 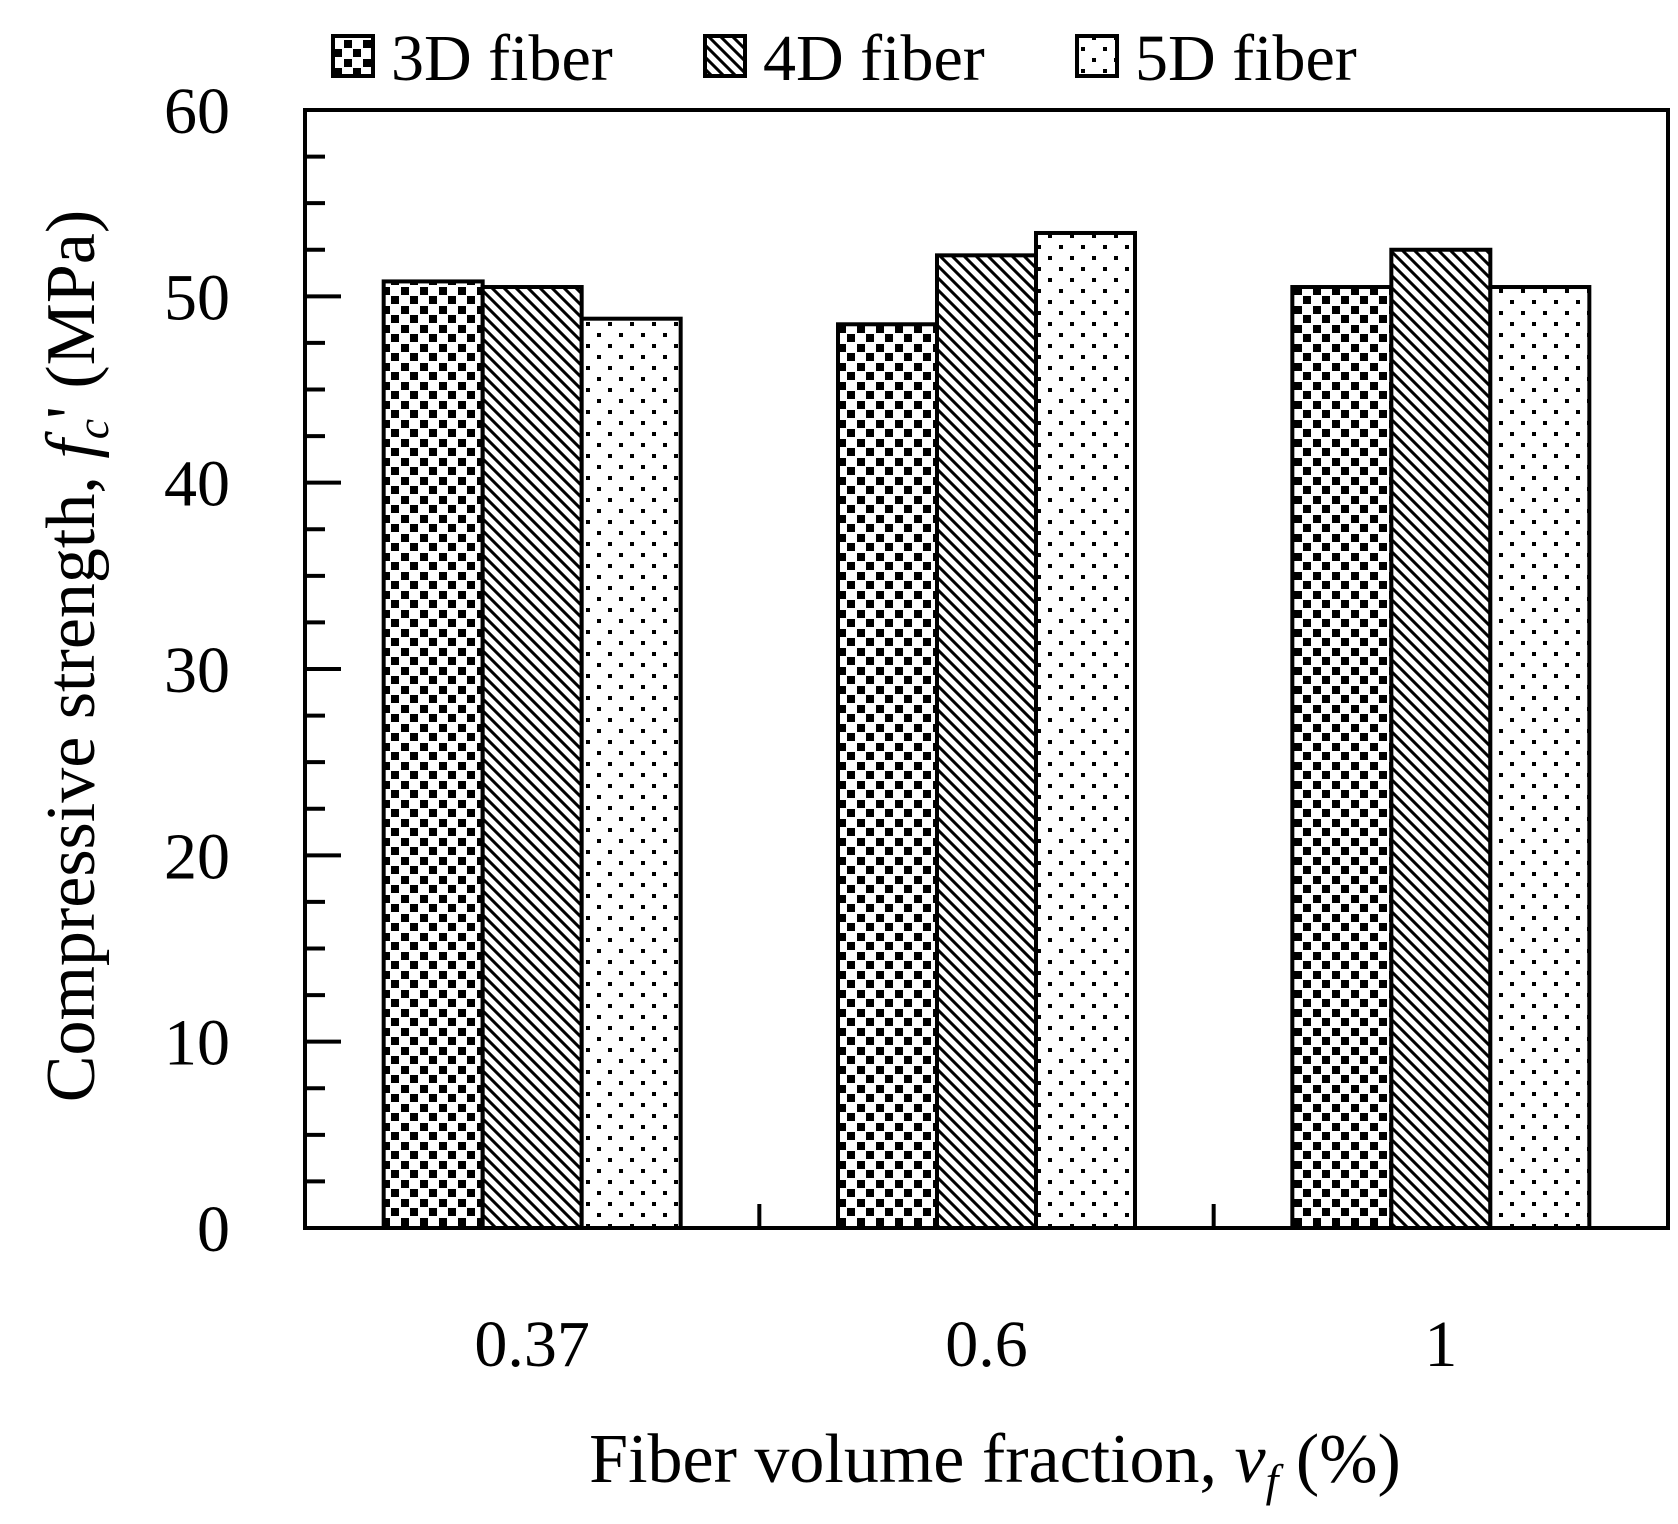 I want to click on legend: 3D fiber 4D fiber 5D fiber, so click(x=844, y=58).